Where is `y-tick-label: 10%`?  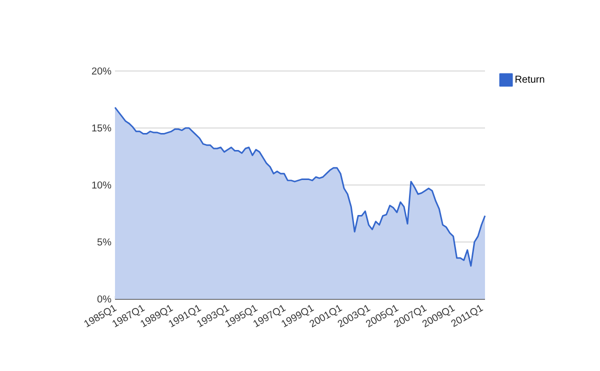 y-tick-label: 10% is located at coordinates (102, 185).